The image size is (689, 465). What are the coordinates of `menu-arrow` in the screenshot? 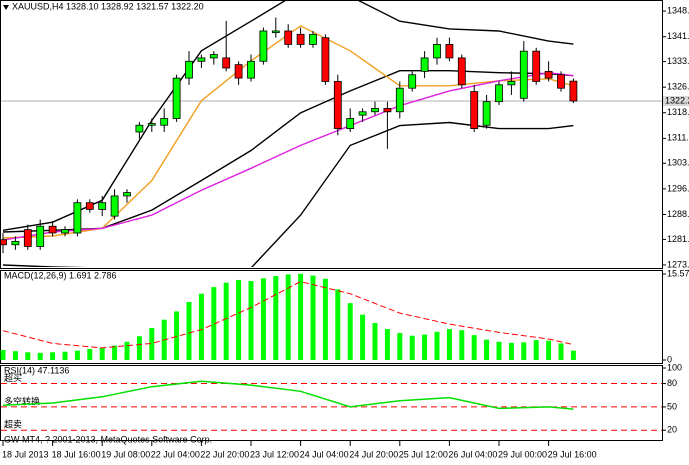 It's located at (6, 7).